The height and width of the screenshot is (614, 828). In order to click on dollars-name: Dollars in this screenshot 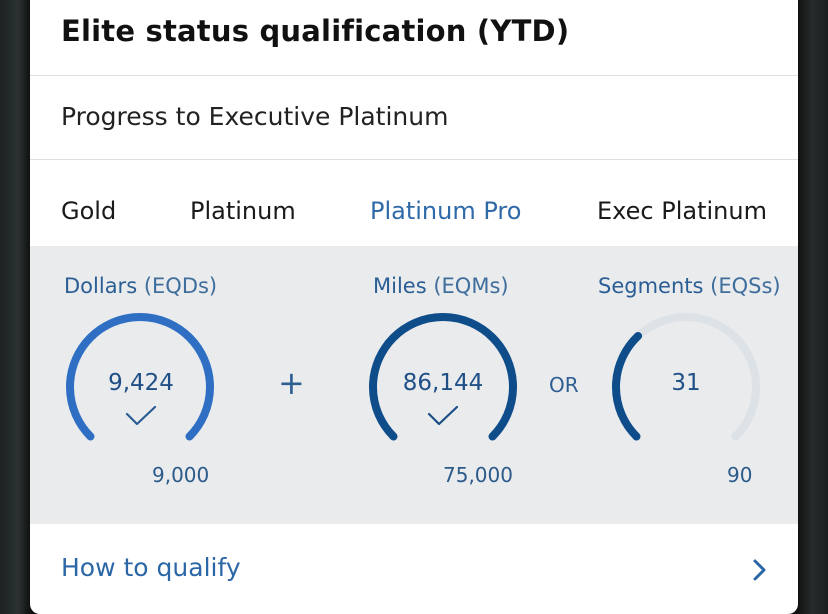, I will do `click(101, 286)`.